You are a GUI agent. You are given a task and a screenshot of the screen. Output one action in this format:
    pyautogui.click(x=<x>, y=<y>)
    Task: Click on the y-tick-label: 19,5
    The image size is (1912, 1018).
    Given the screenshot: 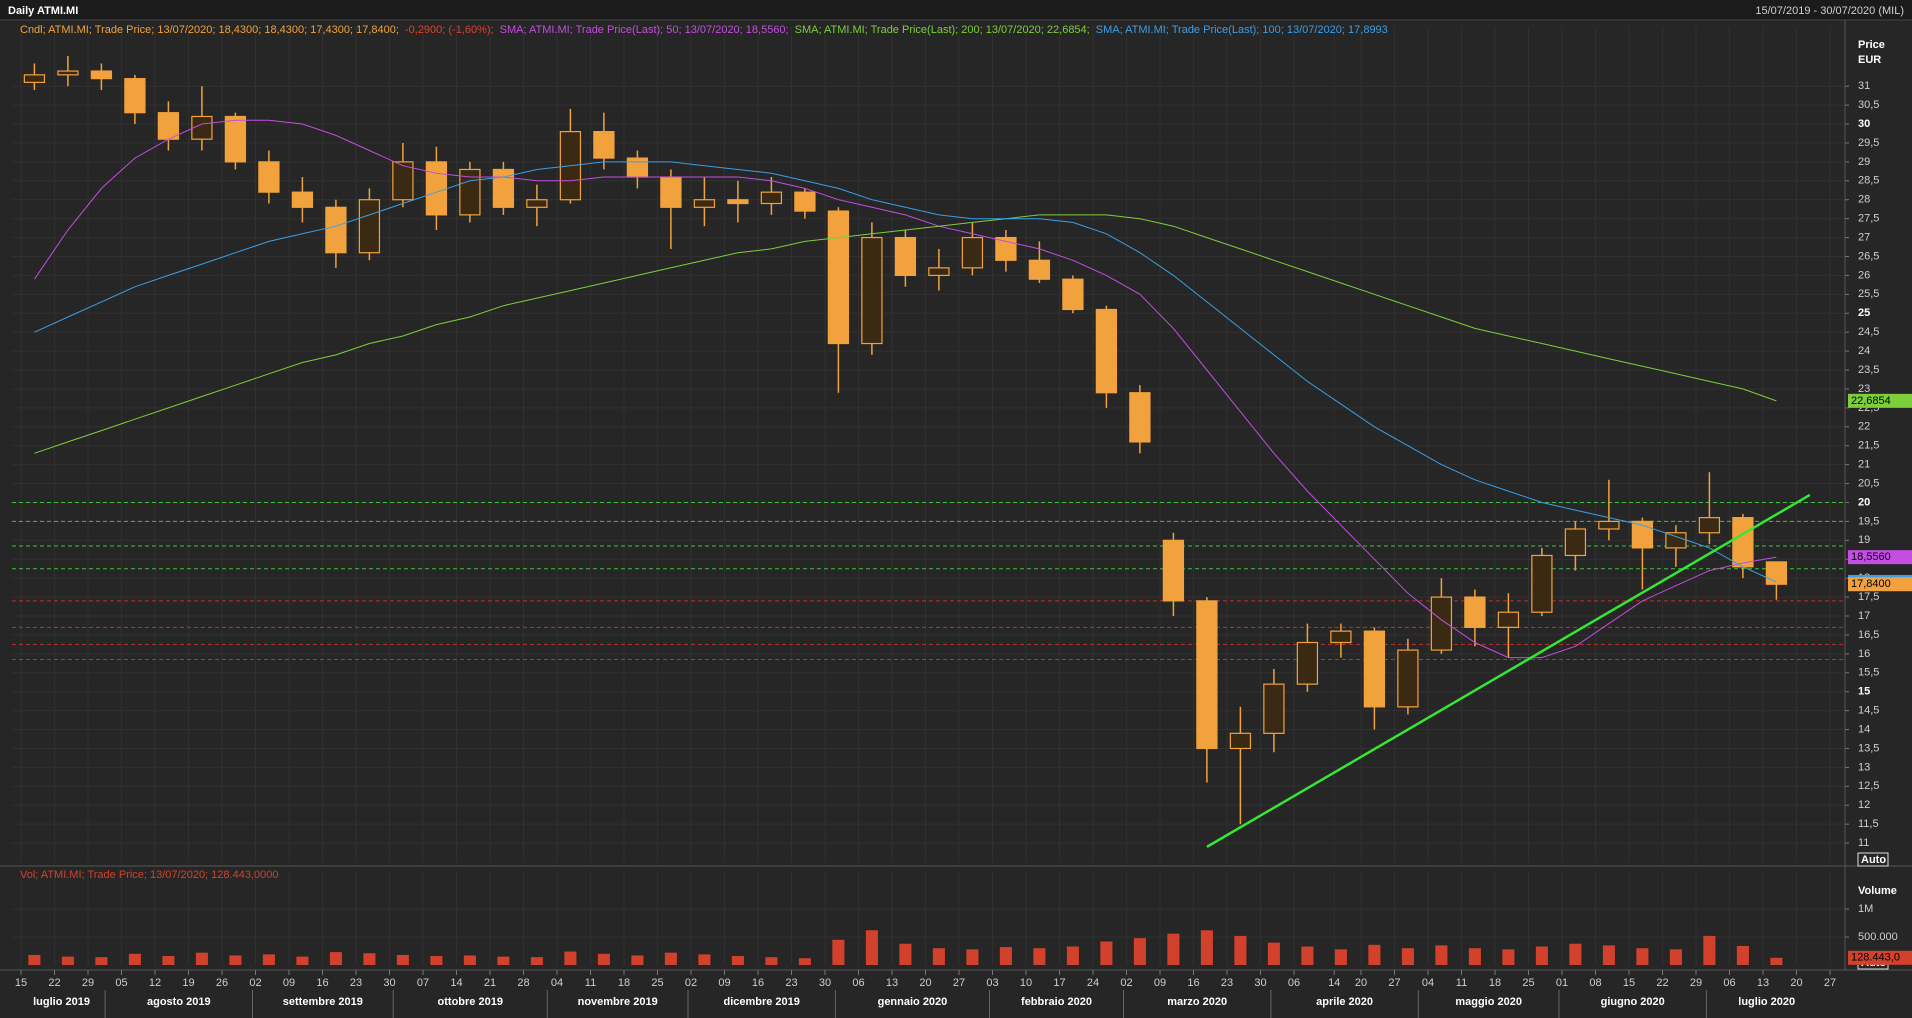 What is the action you would take?
    pyautogui.click(x=1868, y=521)
    